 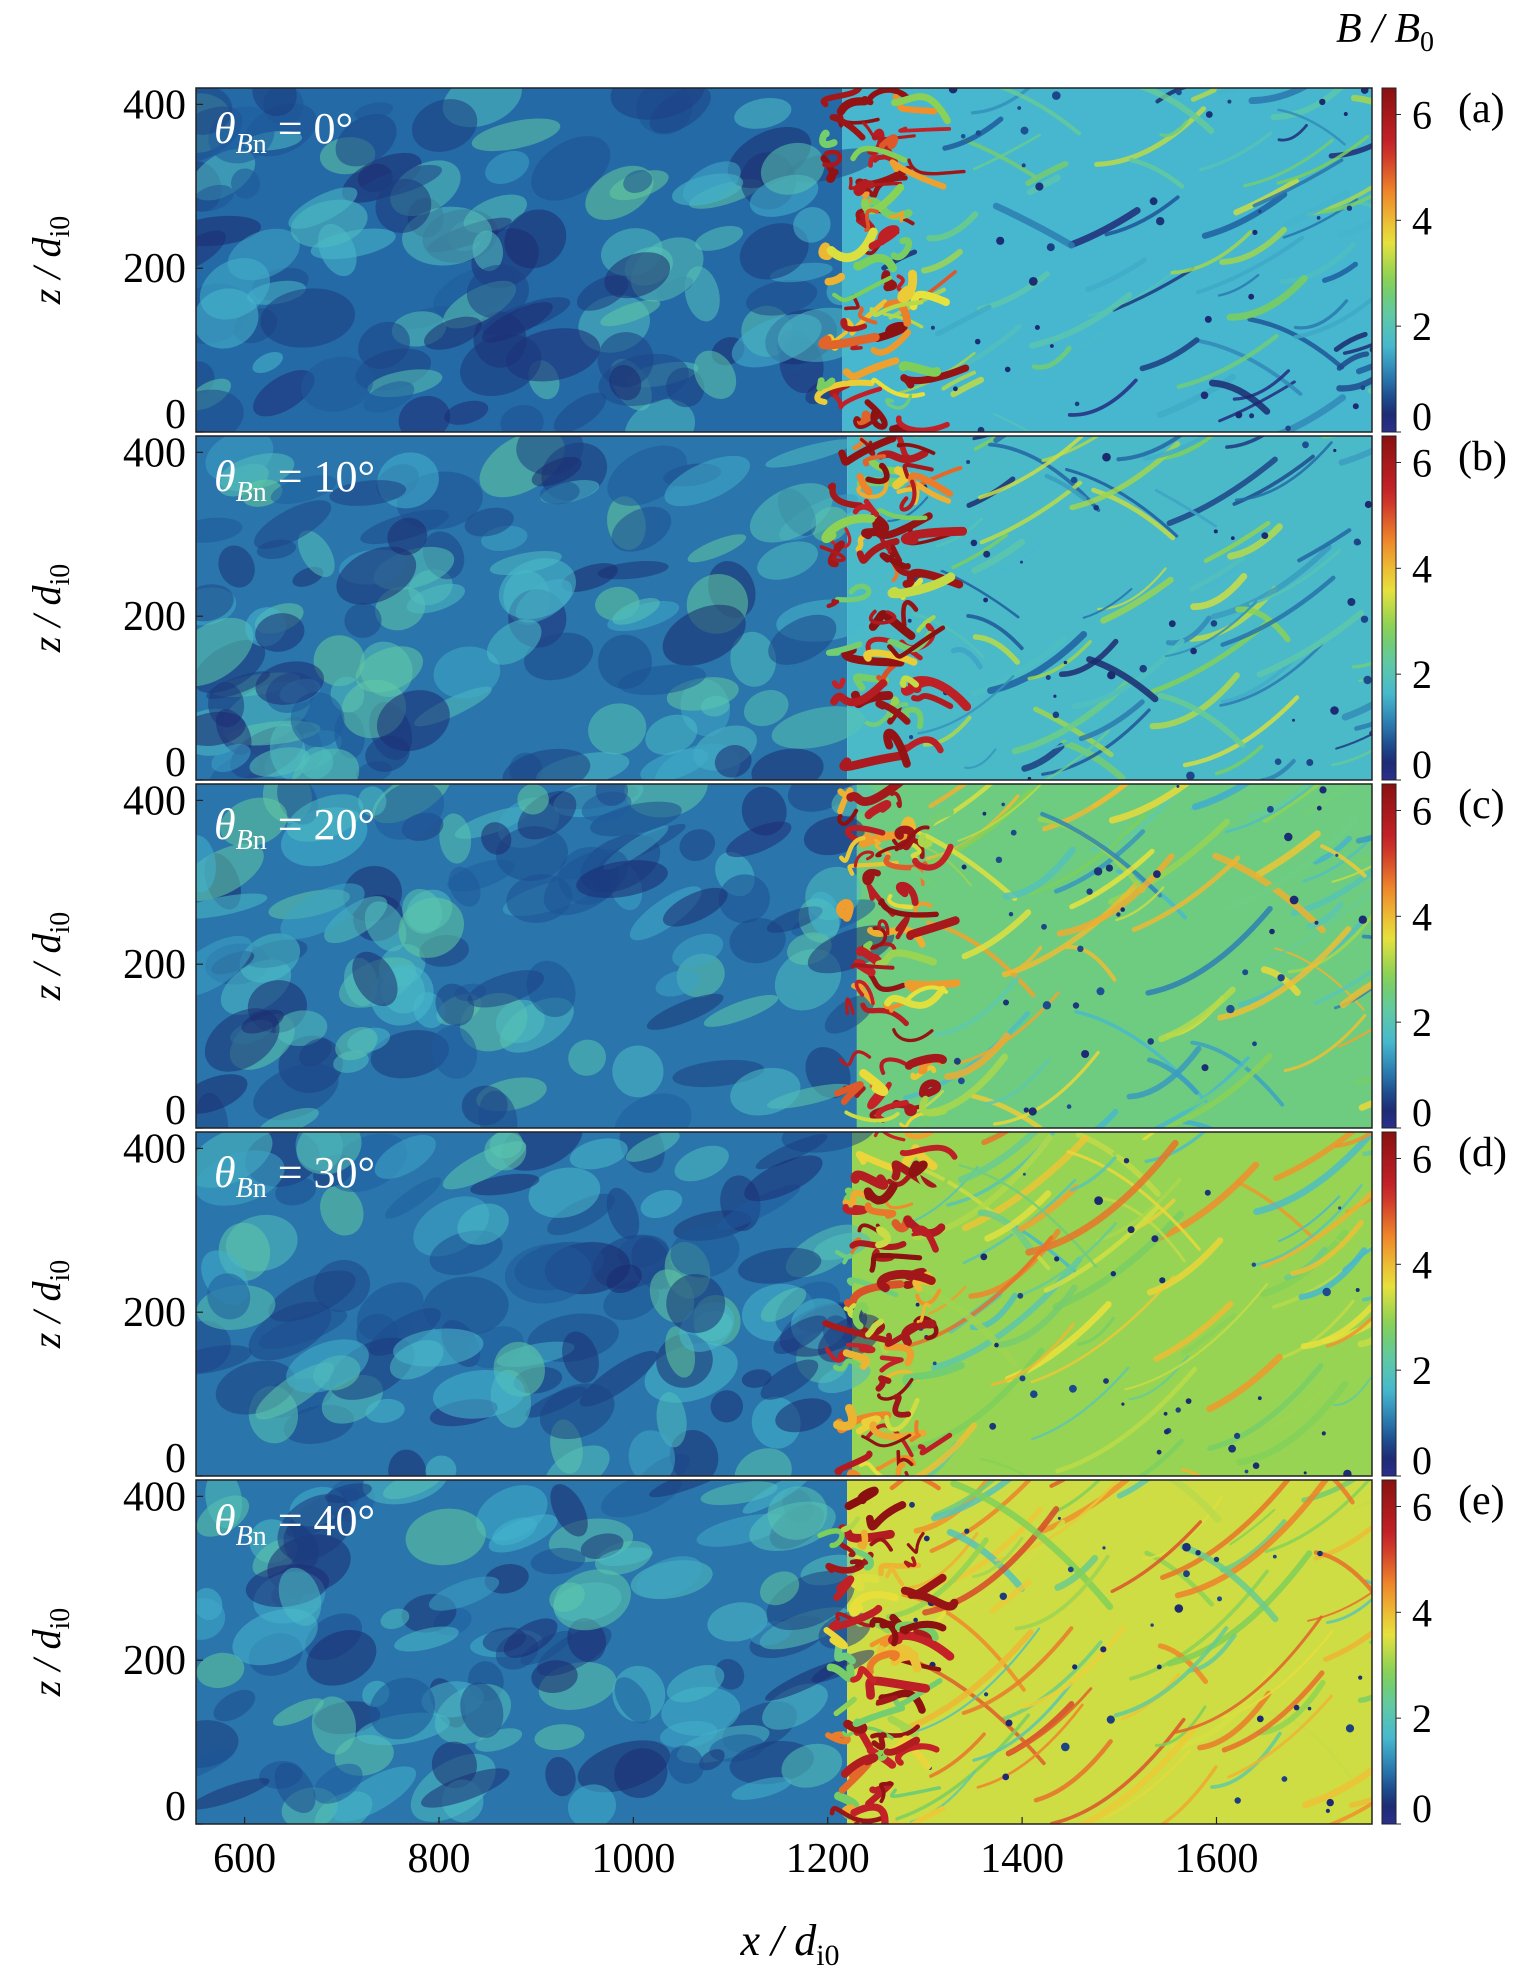 I want to click on theta-label: θBn = 30°, so click(x=294, y=1176).